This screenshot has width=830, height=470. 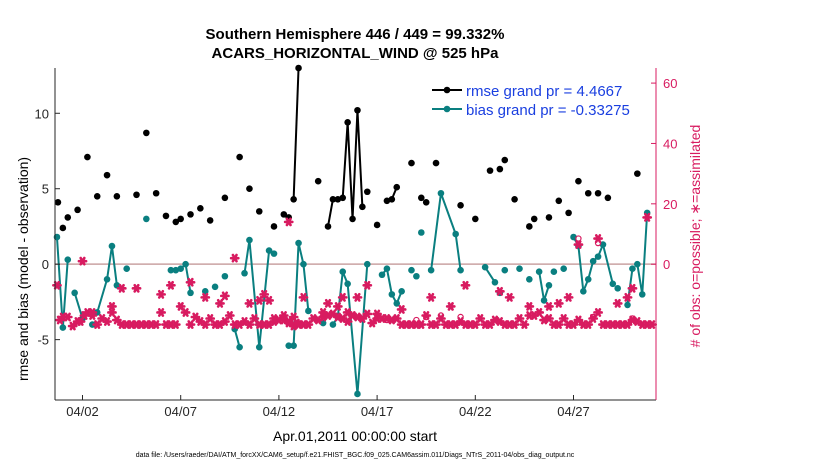 What do you see at coordinates (42, 113) in the screenshot?
I see `y-left-tick-label: 10` at bounding box center [42, 113].